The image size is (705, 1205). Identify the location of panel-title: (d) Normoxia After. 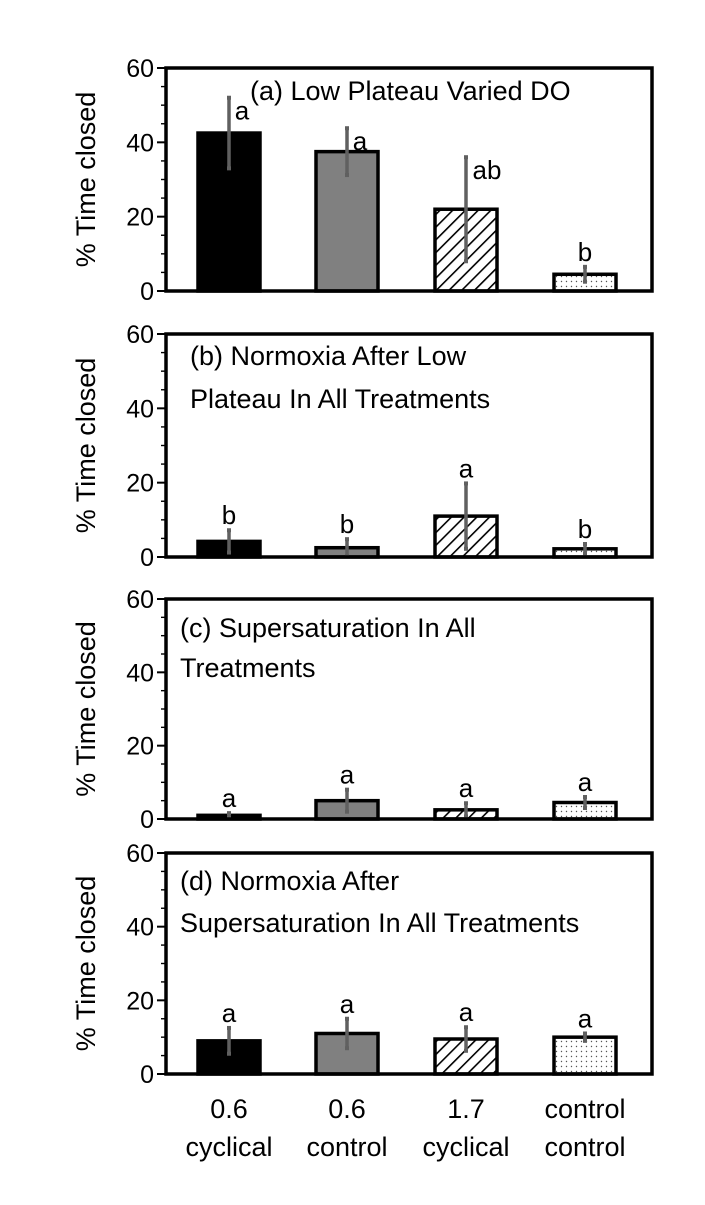
(289, 881).